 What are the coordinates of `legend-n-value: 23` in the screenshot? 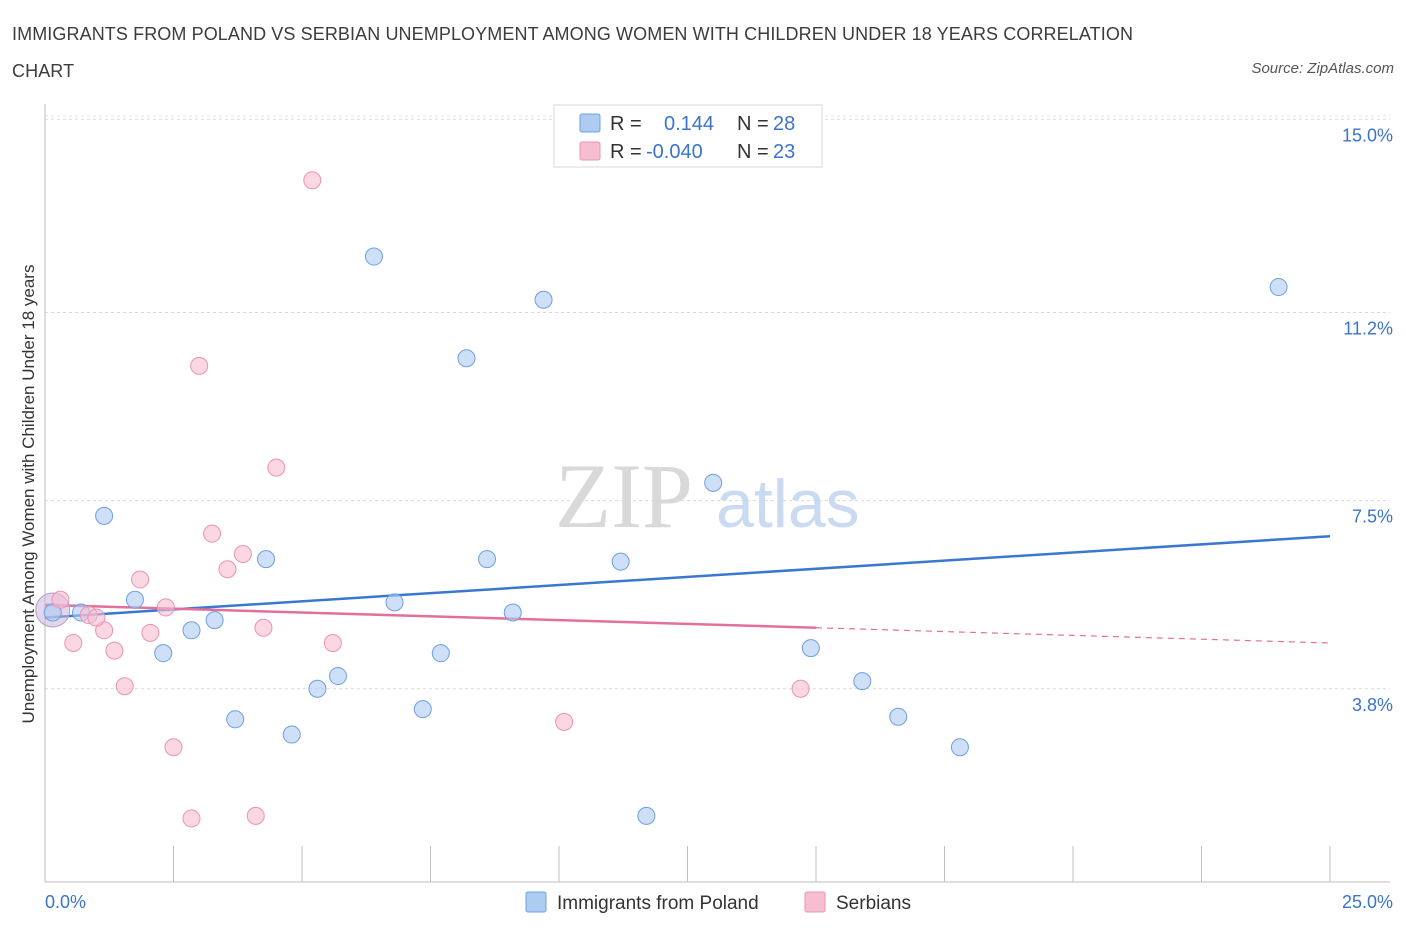 It's located at (784, 152).